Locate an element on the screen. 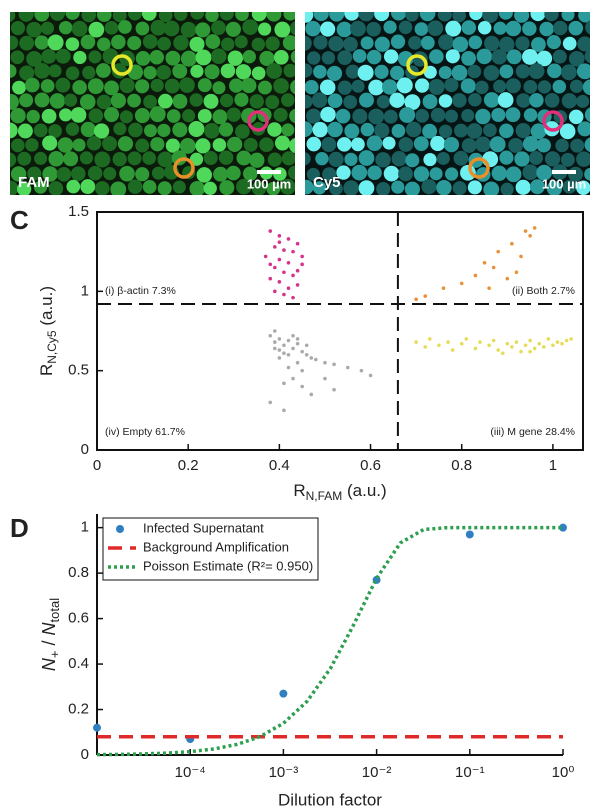 Image resolution: width=596 pixels, height=811 pixels. x-tick-label: 0 is located at coordinates (97, 465).